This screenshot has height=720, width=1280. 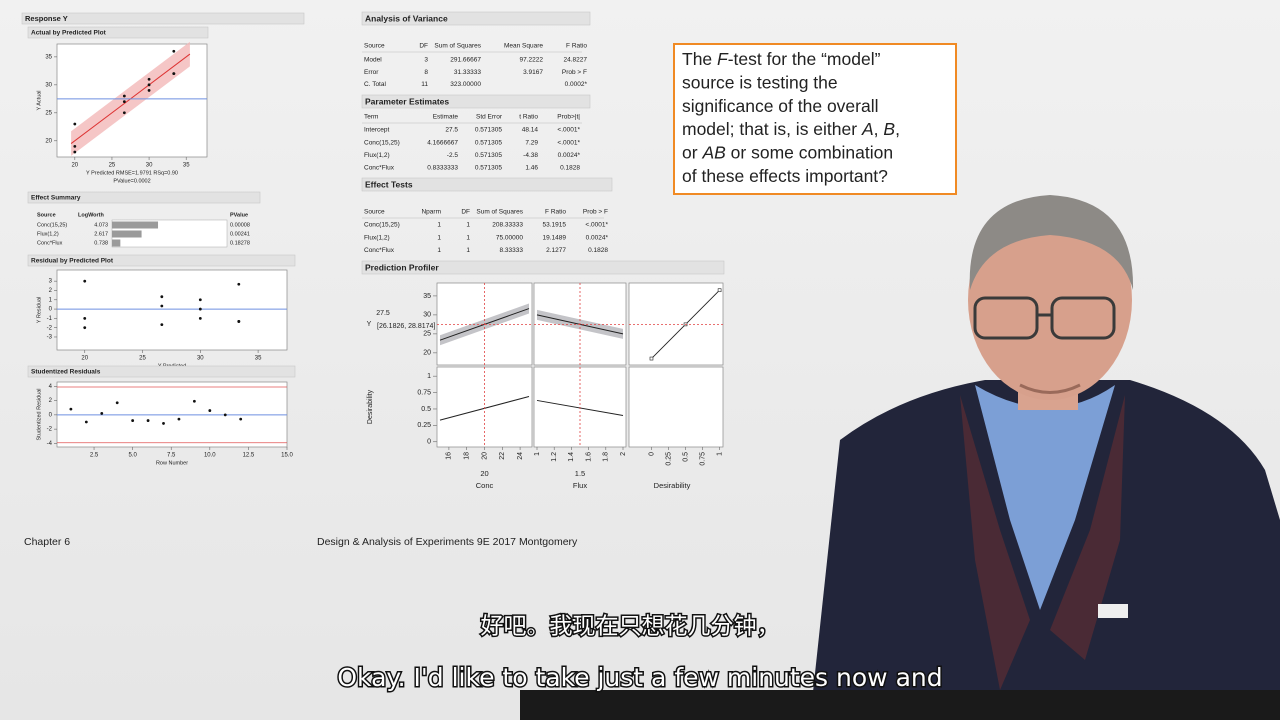 What do you see at coordinates (370, 406) in the screenshot?
I see `desirability-label: Desirability` at bounding box center [370, 406].